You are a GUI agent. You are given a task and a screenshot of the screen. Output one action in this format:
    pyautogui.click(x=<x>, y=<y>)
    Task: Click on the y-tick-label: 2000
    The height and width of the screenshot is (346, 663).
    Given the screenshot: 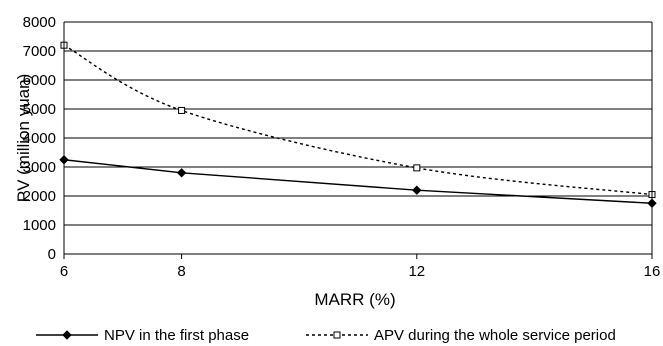 What is the action you would take?
    pyautogui.click(x=39, y=196)
    